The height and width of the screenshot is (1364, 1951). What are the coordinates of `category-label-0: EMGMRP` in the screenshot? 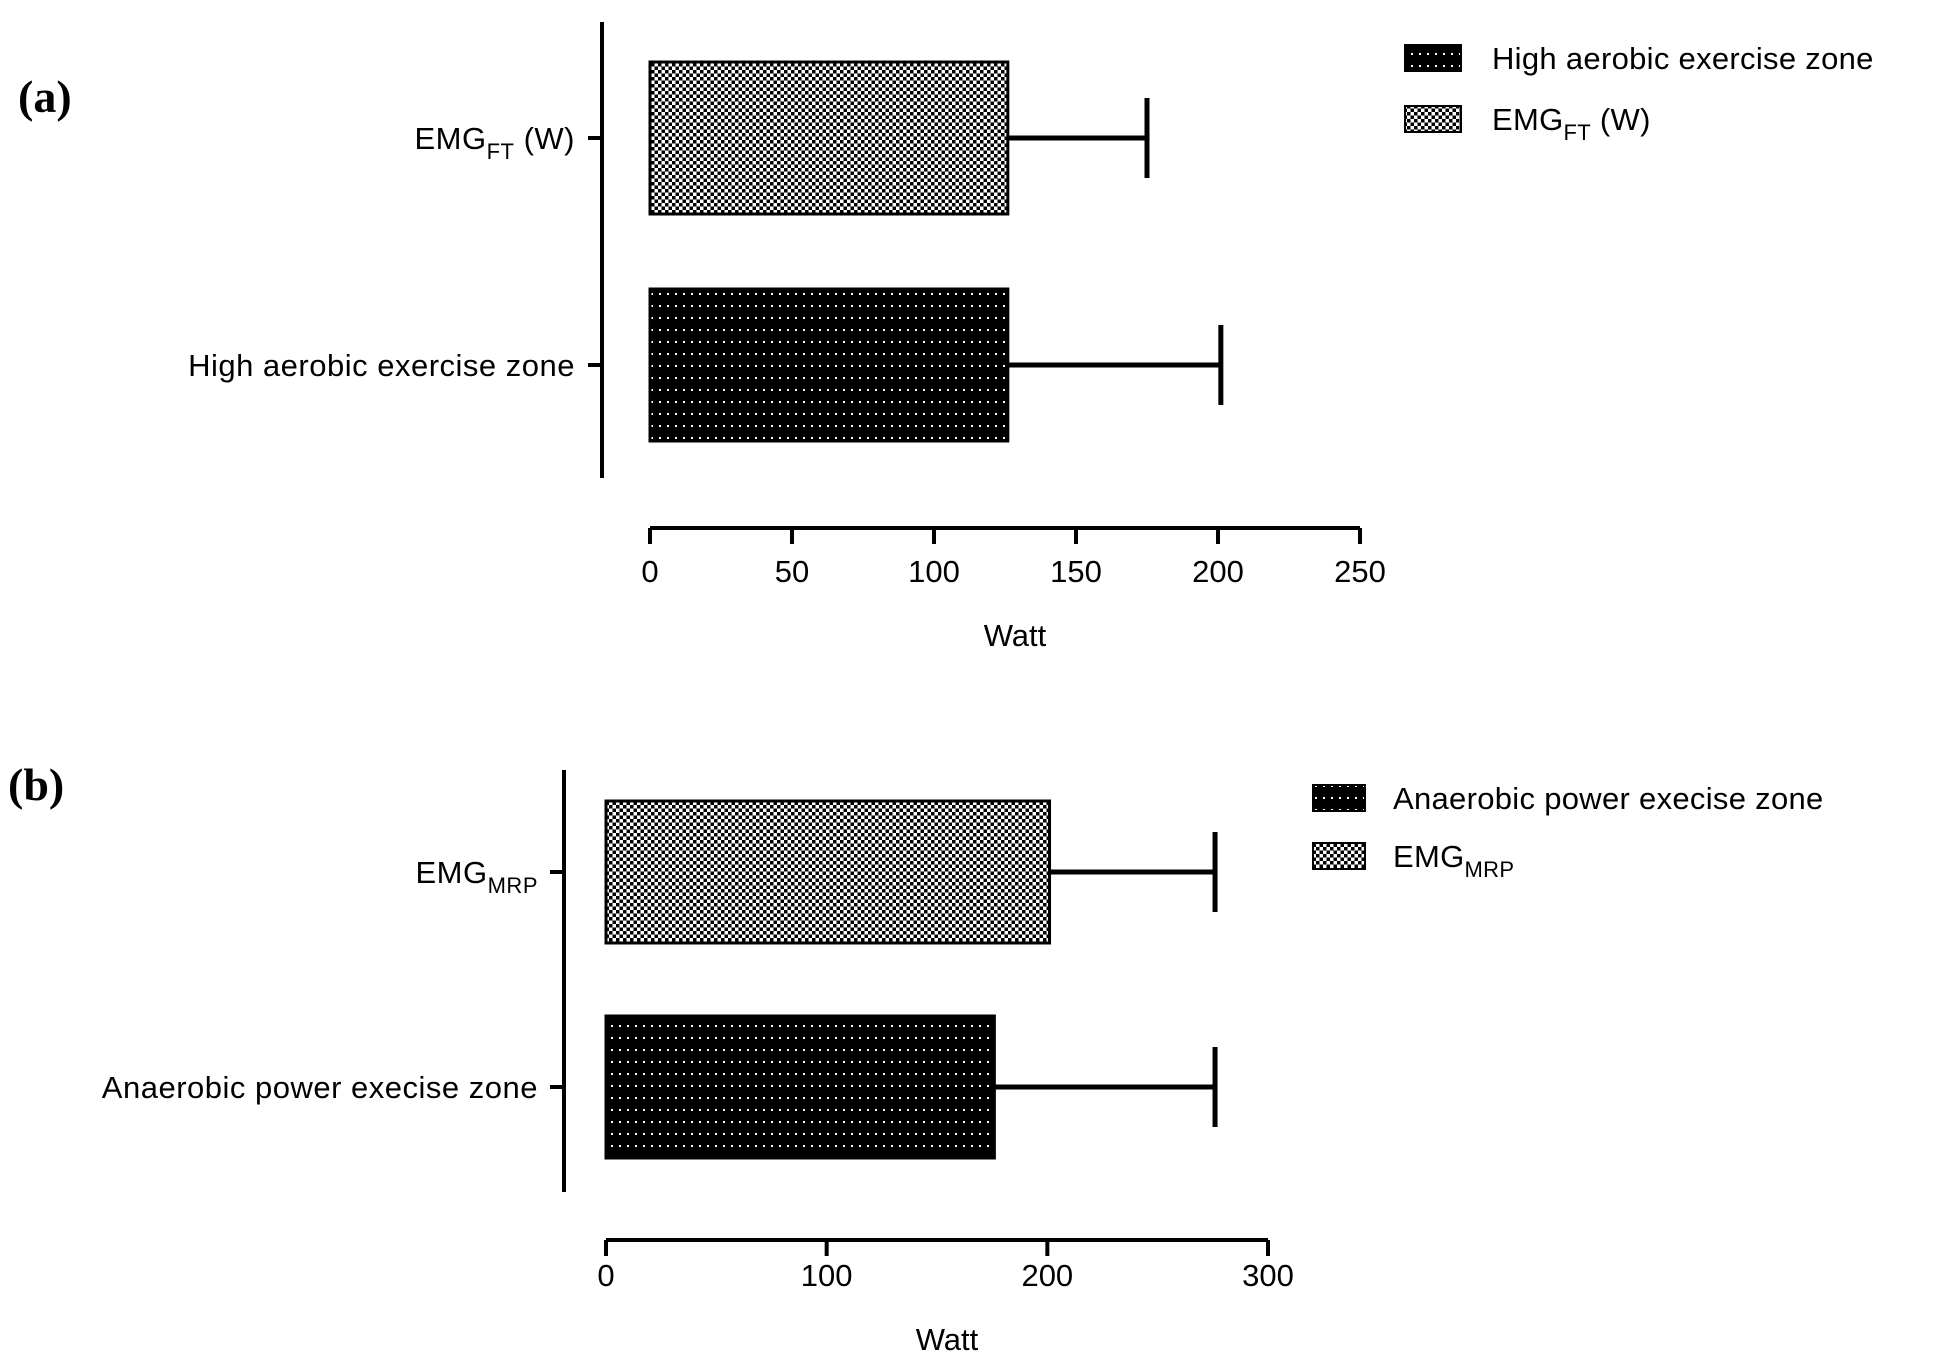 It's located at (476, 876).